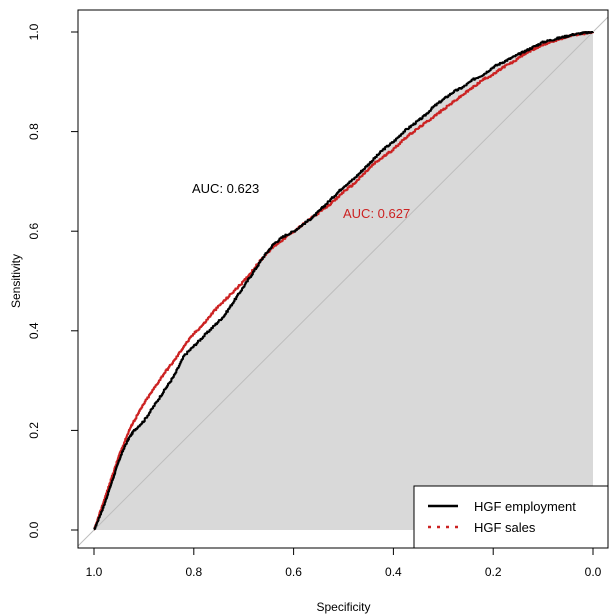  What do you see at coordinates (34, 31) in the screenshot?
I see `y-tick-label: 1.0` at bounding box center [34, 31].